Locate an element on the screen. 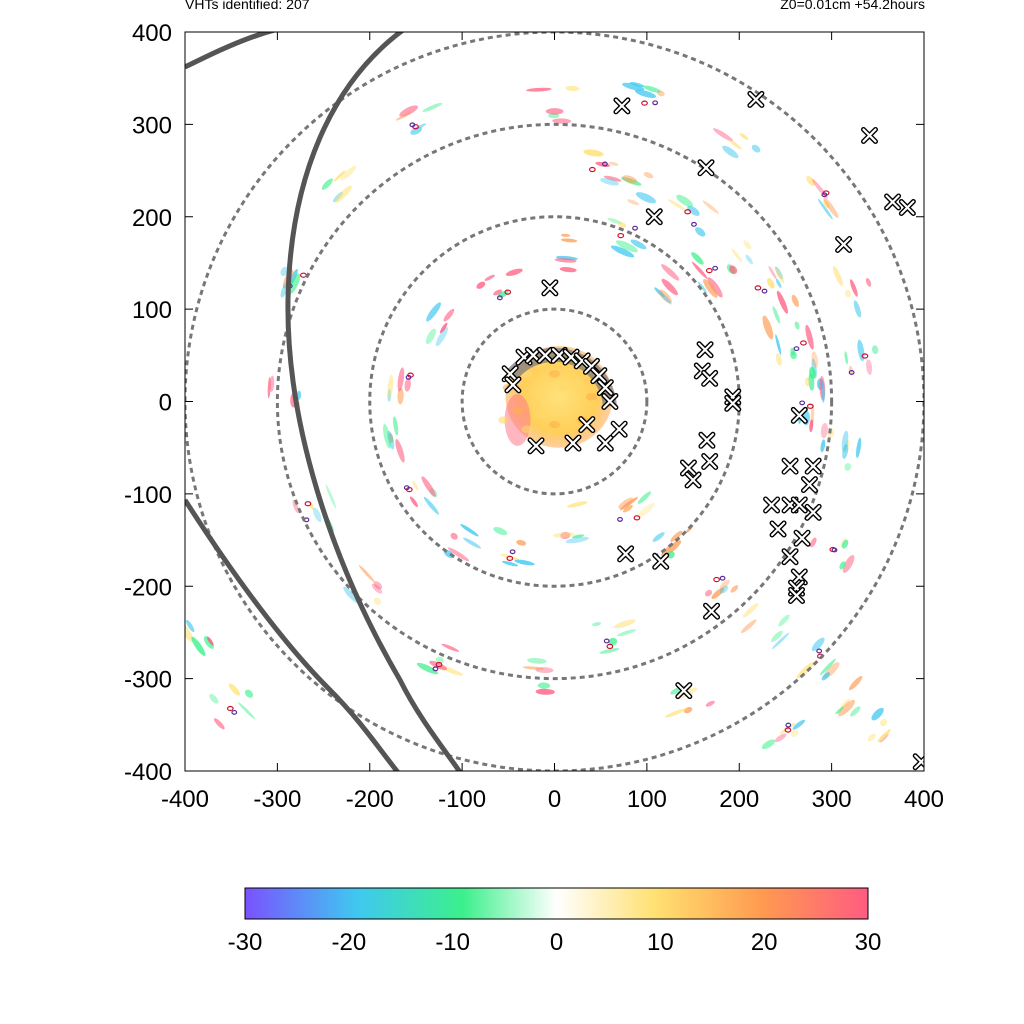 The height and width of the screenshot is (1024, 1024). colorbar-gradient is located at coordinates (556, 903).